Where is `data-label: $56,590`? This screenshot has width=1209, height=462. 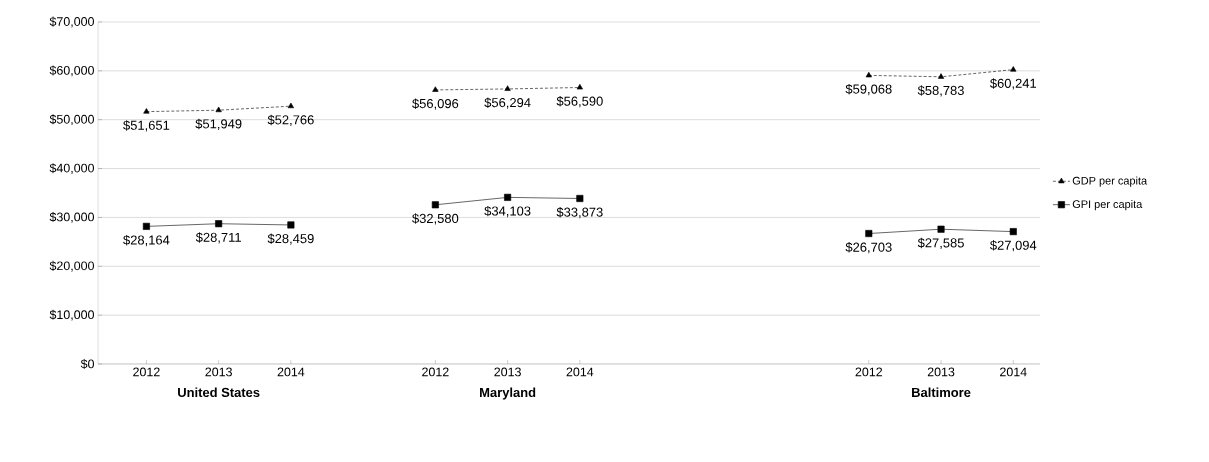 data-label: $56,590 is located at coordinates (579, 102).